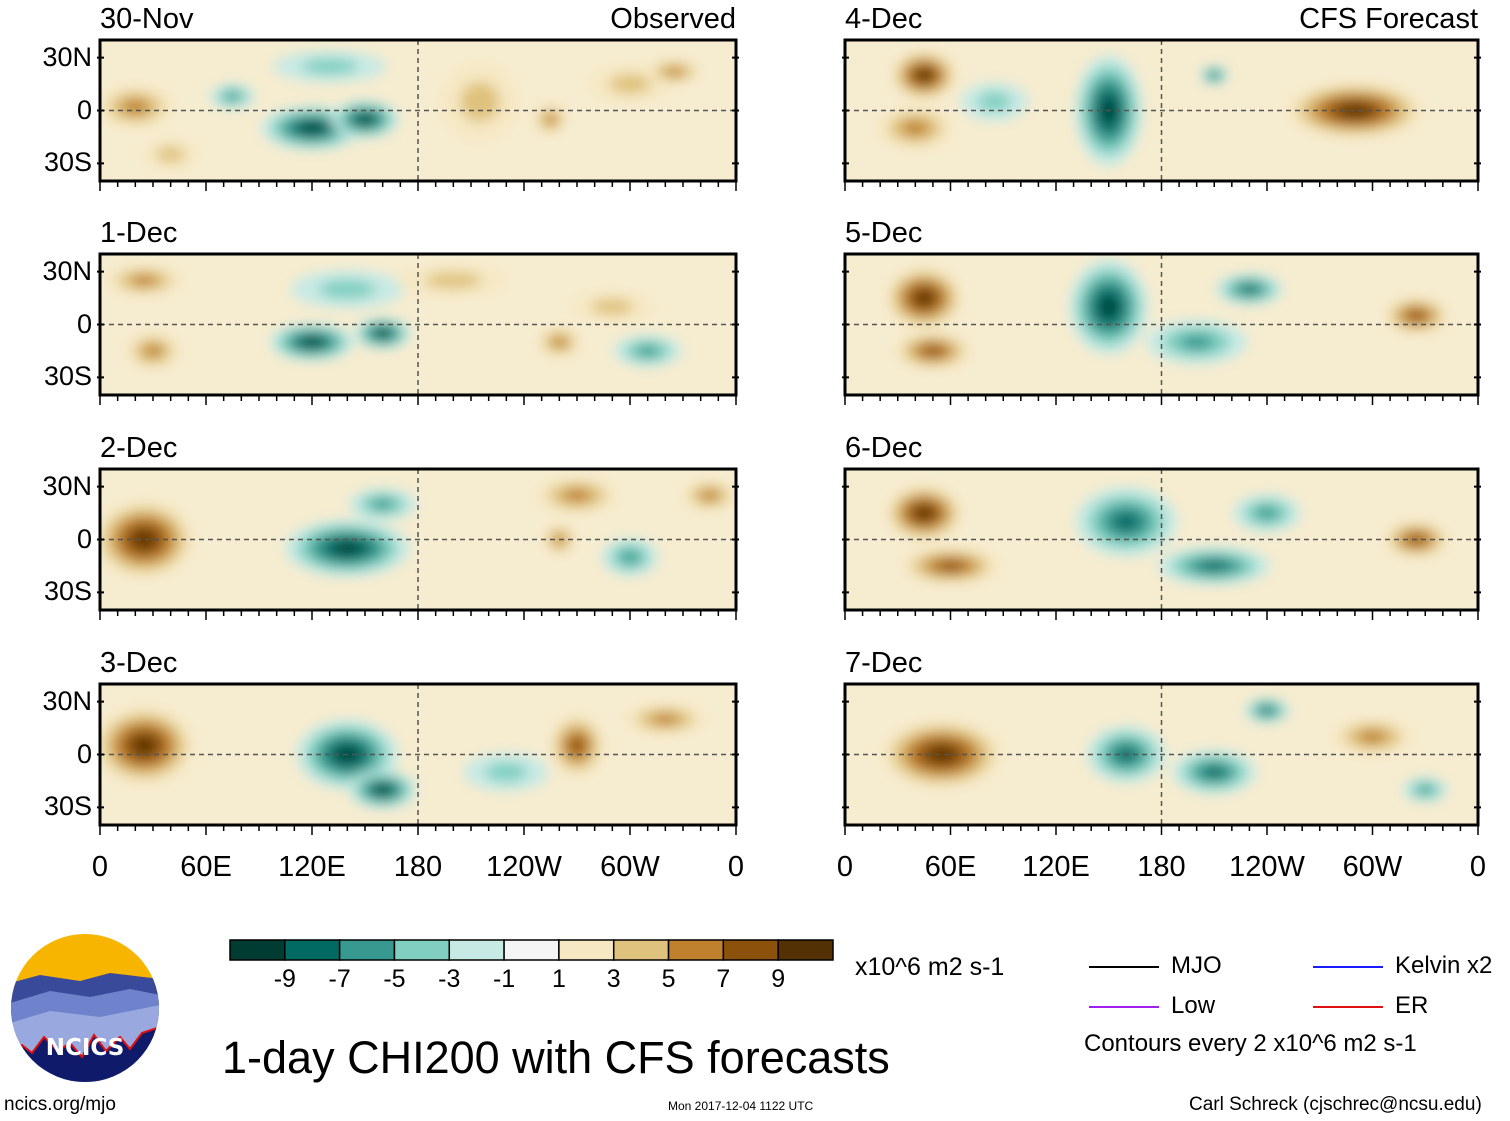 The height and width of the screenshot is (1121, 1510). I want to click on colorbar-tick-label: -9, so click(284, 979).